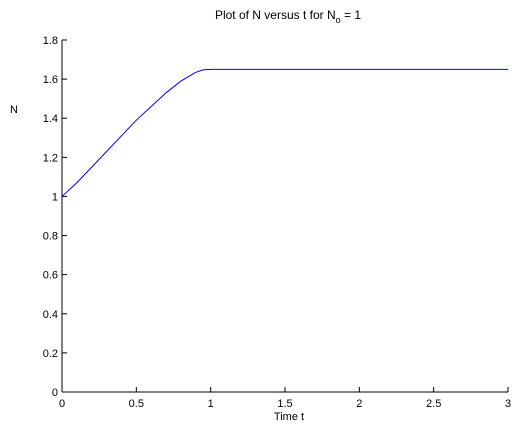 This screenshot has height=425, width=512. What do you see at coordinates (14, 110) in the screenshot?
I see `y-axis-label: N` at bounding box center [14, 110].